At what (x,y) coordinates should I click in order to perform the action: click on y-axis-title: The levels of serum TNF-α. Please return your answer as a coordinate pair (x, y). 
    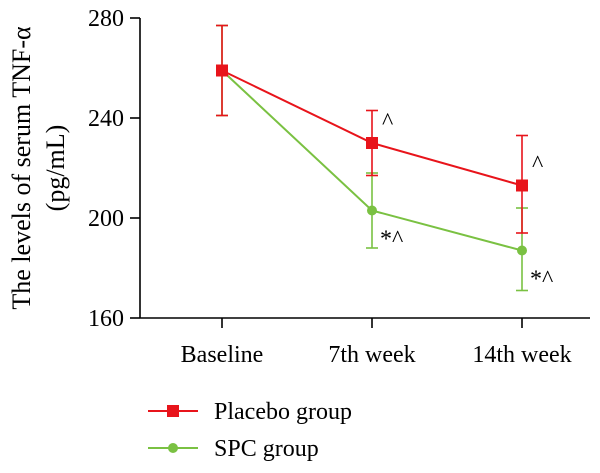
    Looking at the image, I should click on (21, 168).